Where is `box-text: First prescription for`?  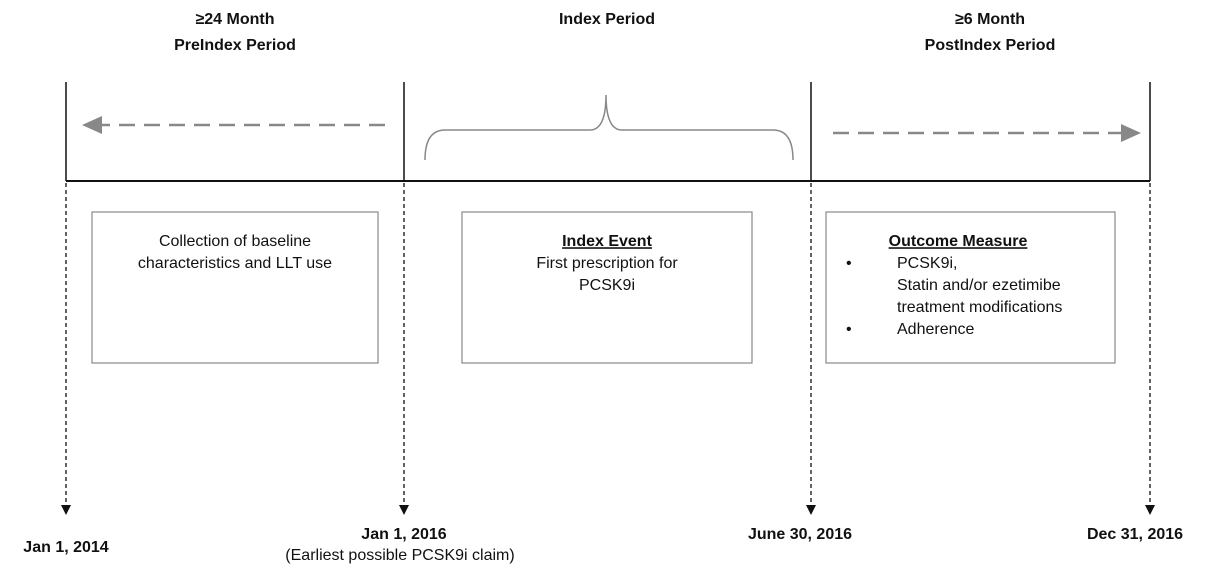
box-text: First prescription for is located at coordinates (607, 263).